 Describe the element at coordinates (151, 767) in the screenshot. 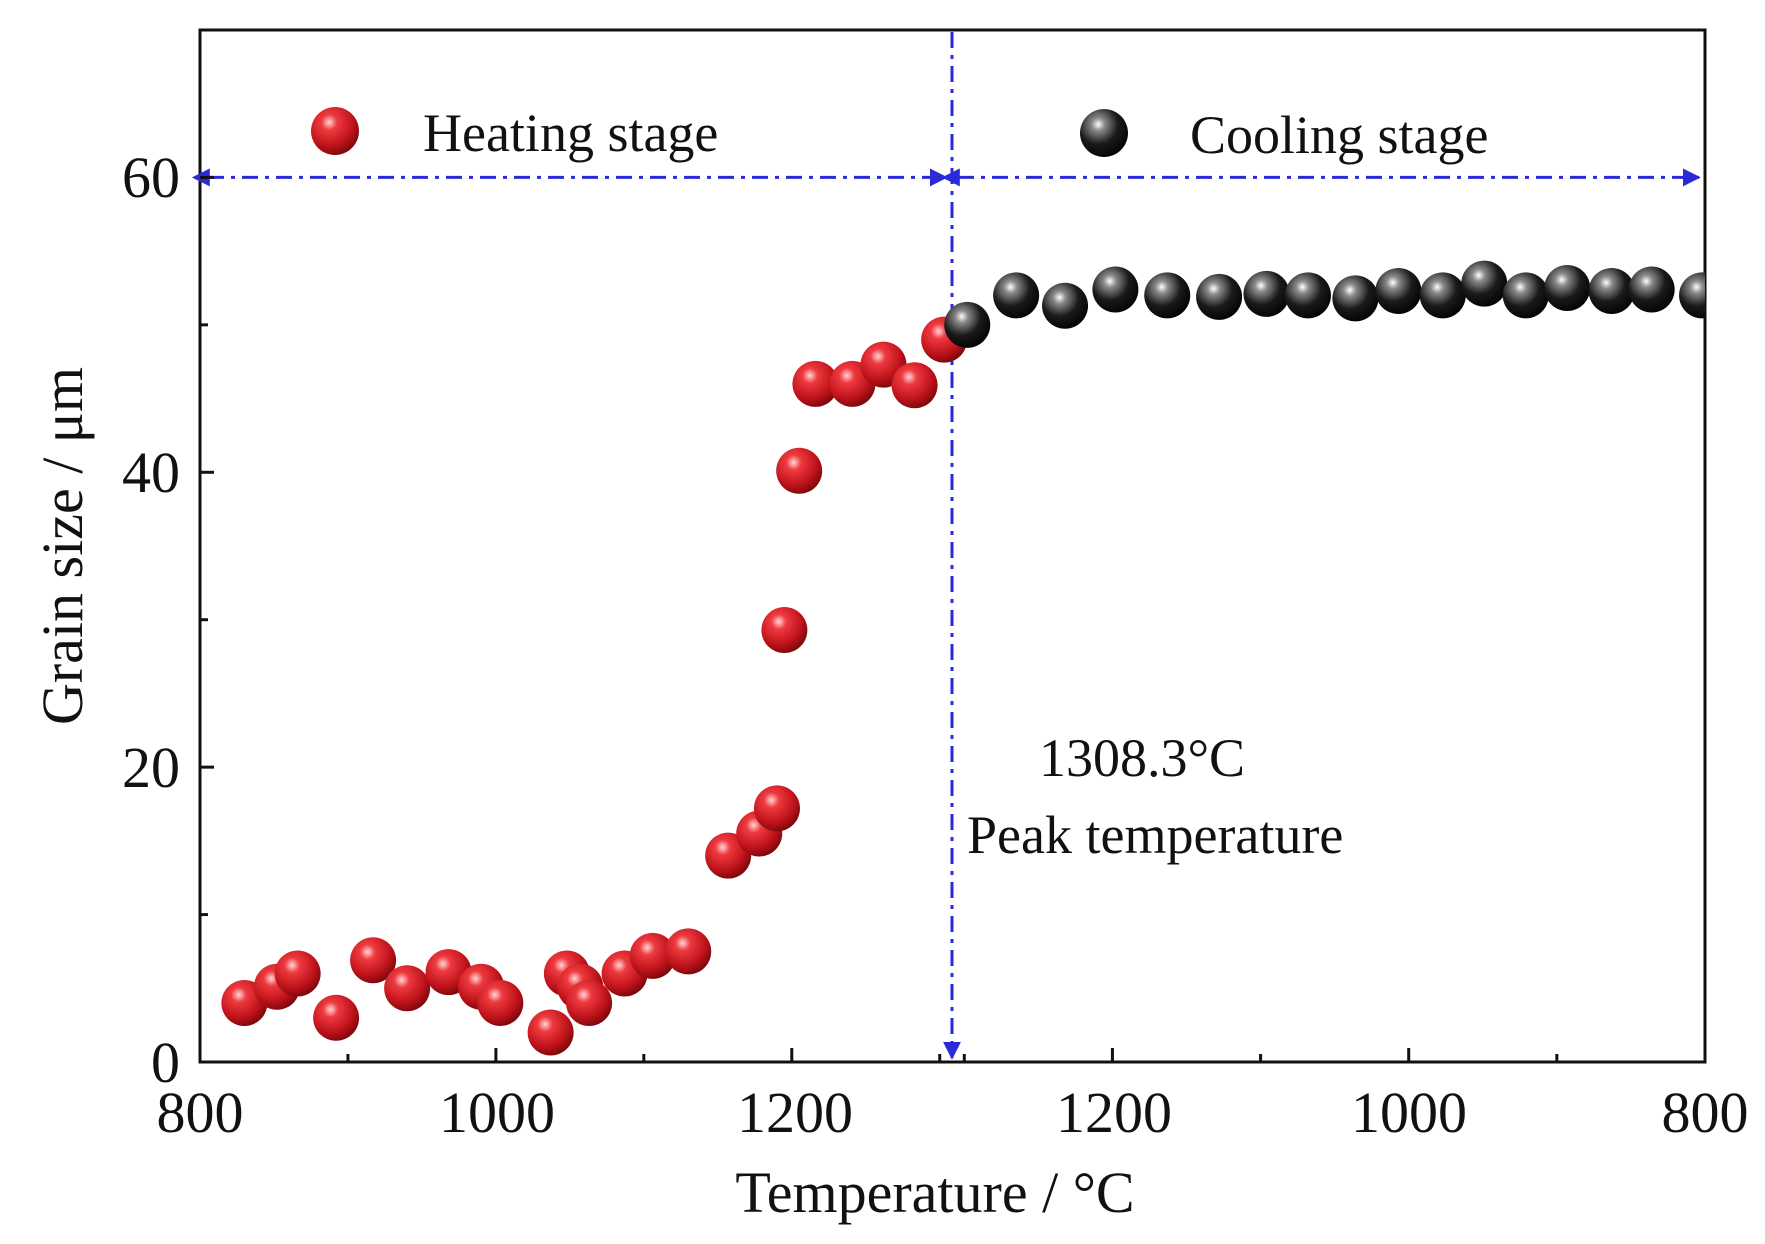

I see `y-tick-label: 20` at that location.